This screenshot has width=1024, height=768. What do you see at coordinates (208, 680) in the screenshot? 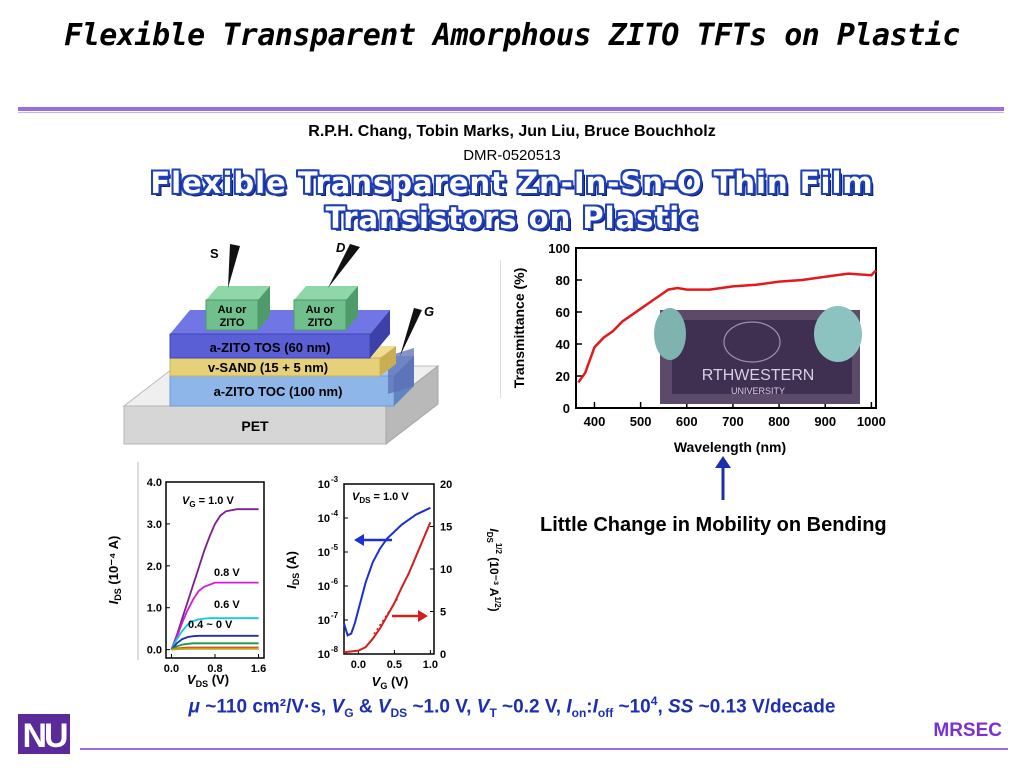
I see `output-xlabel: VDS (V)` at bounding box center [208, 680].